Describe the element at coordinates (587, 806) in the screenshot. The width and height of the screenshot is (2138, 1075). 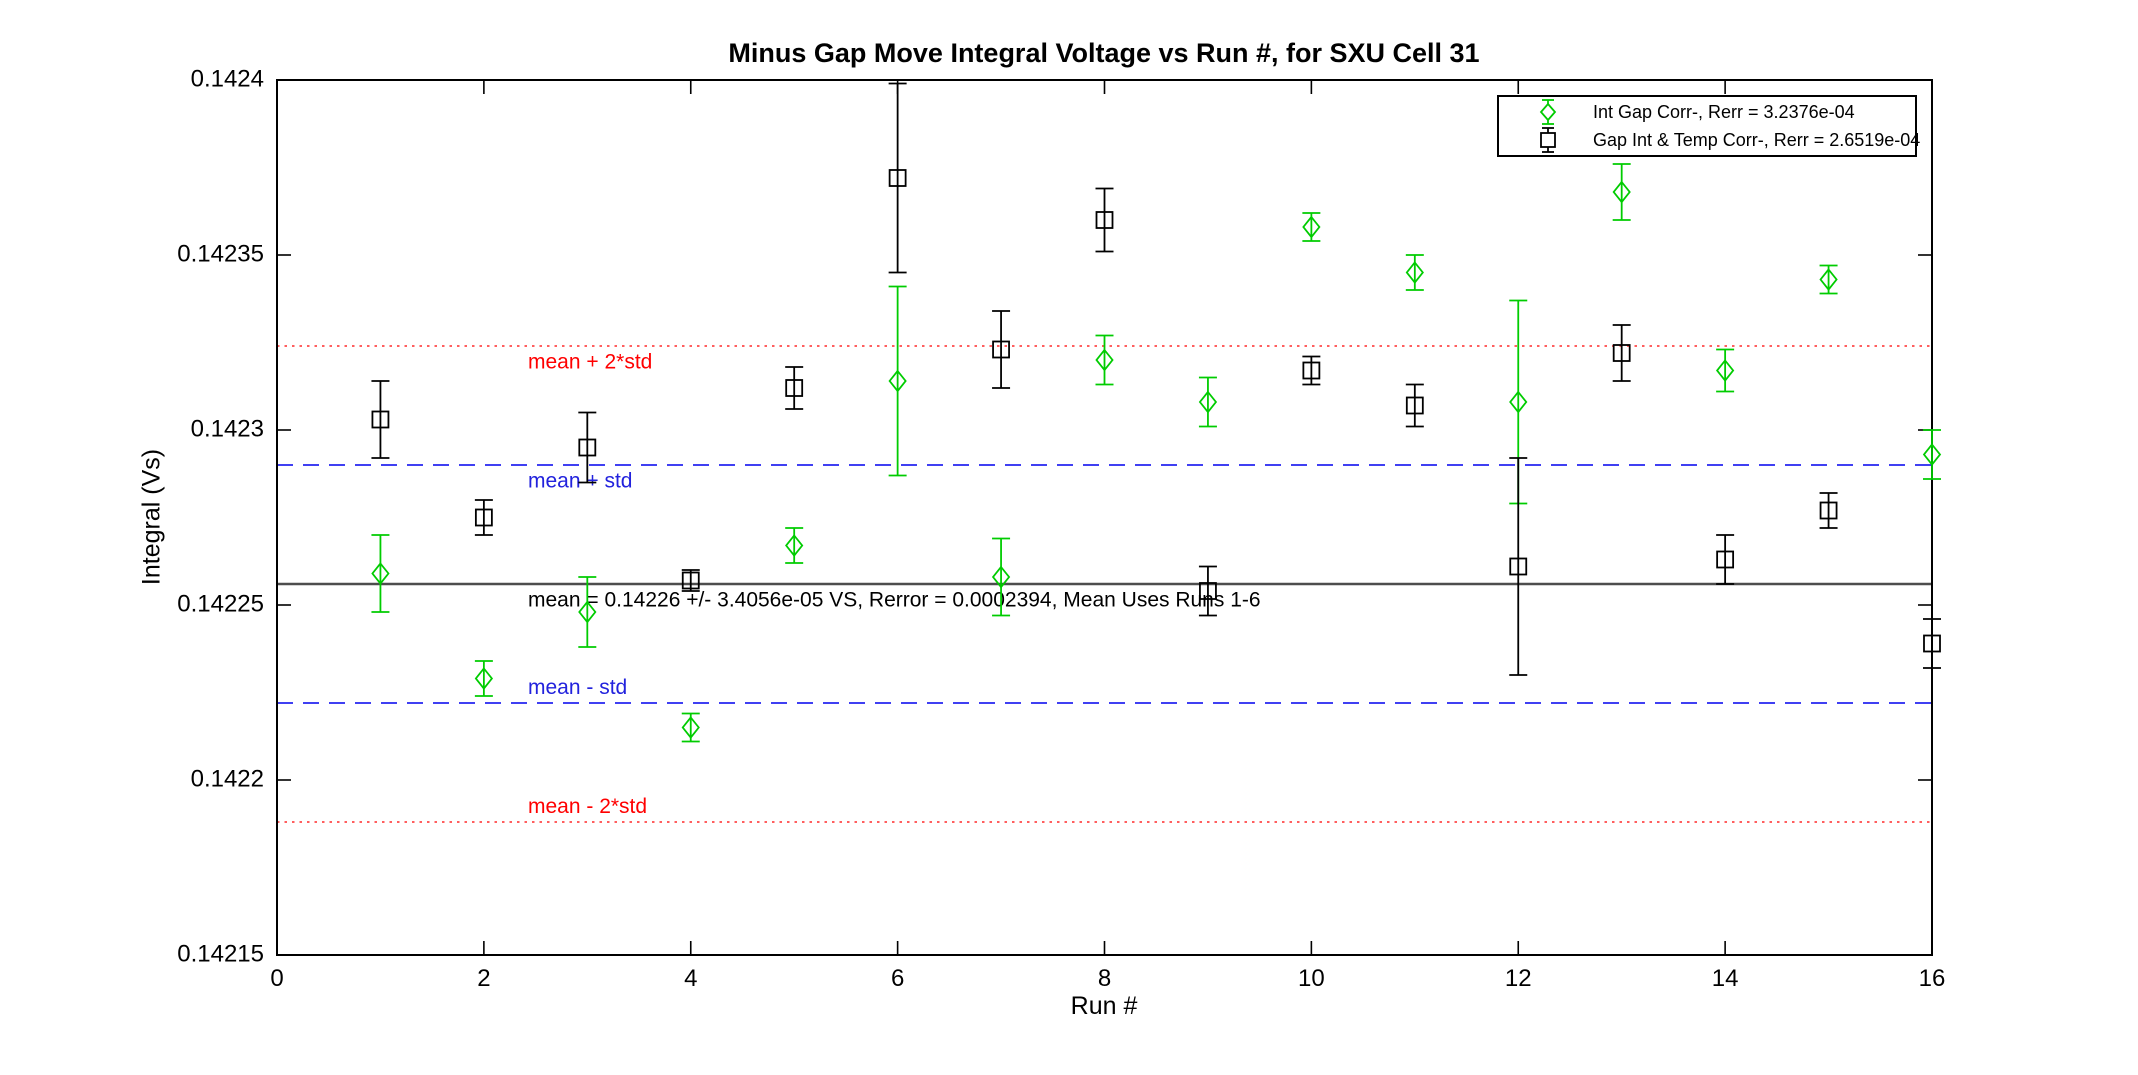
I see `reference-line-label: mean - 2*std` at that location.